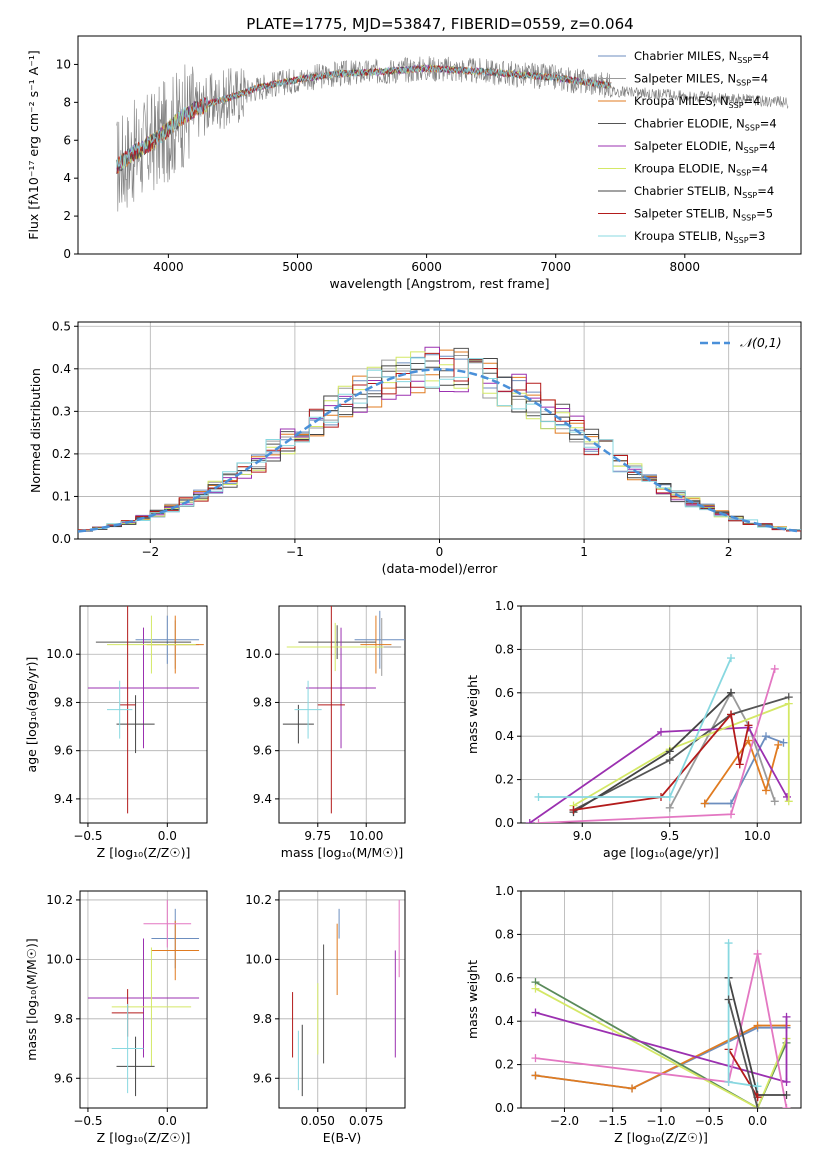 The height and width of the screenshot is (1170, 819). Describe the element at coordinates (61, 326) in the screenshot. I see `y-tick-label: 0.5` at that location.